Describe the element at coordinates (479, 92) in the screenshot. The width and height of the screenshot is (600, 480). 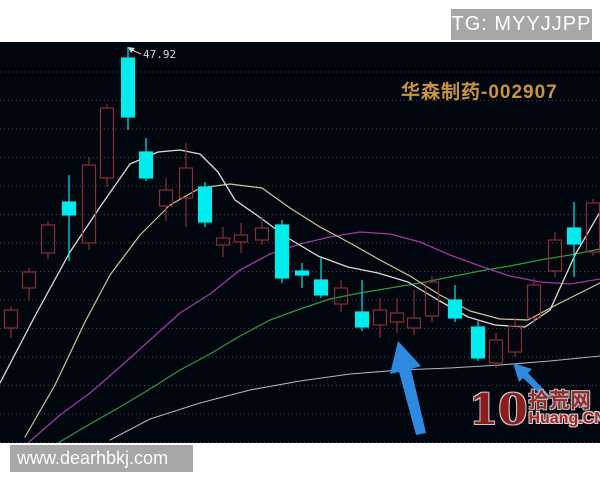
I see `stock-title: 华森制药-002907` at that location.